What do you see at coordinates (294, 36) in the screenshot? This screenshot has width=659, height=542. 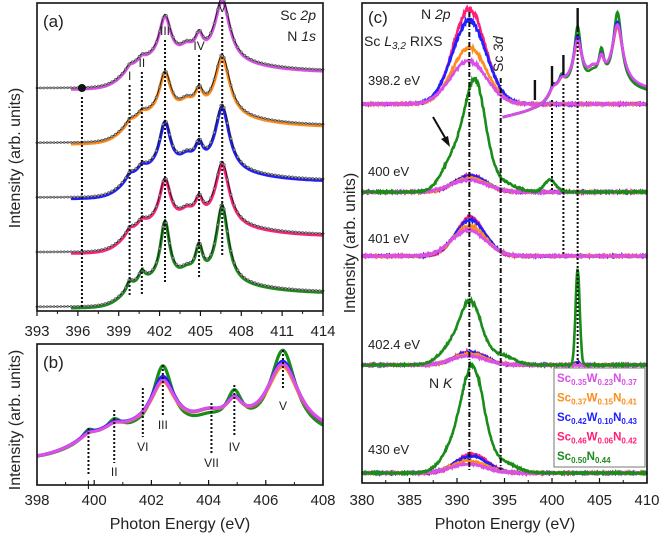 I see `annotation-n1s-main: N` at bounding box center [294, 36].